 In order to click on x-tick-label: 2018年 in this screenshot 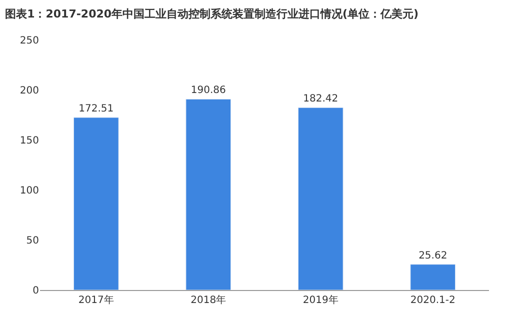, I will do `click(208, 300)`.